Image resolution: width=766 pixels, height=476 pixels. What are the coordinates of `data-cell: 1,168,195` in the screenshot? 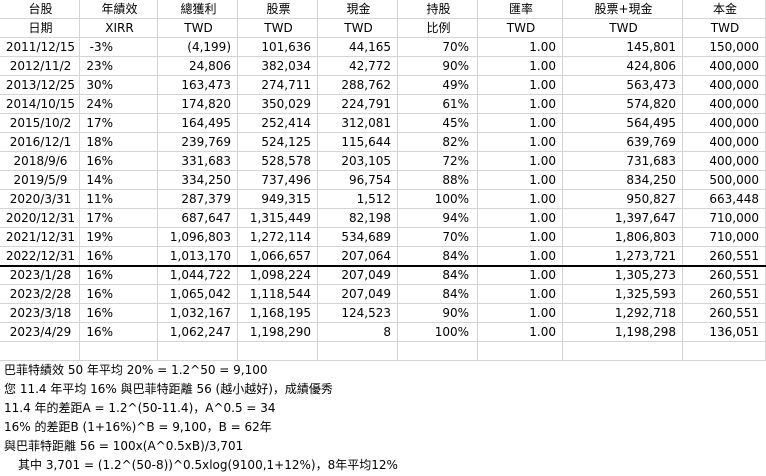 It's located at (278, 313).